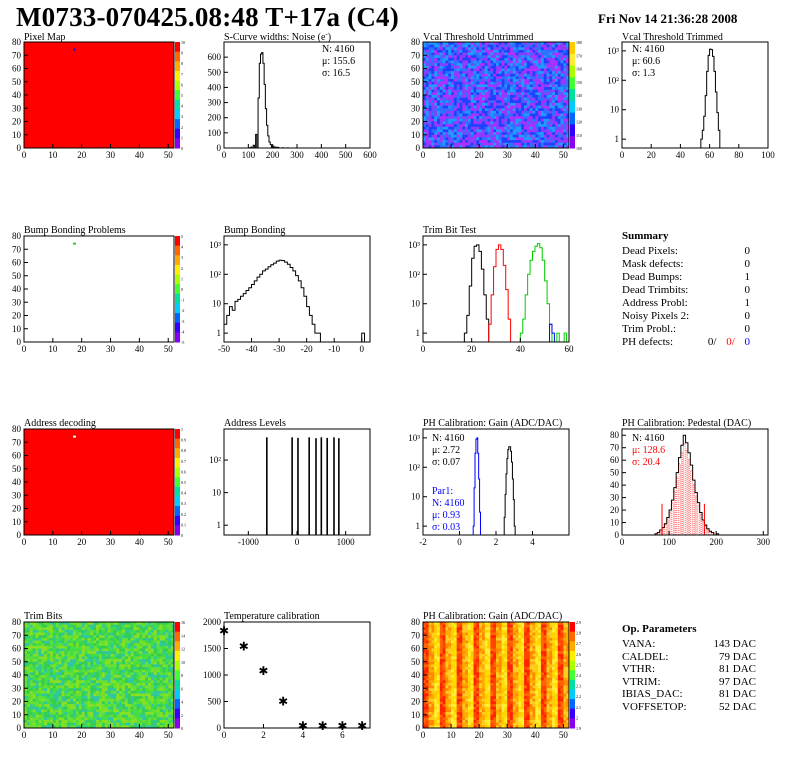  Describe the element at coordinates (17, 702) in the screenshot. I see `y-tick-label: 20` at that location.